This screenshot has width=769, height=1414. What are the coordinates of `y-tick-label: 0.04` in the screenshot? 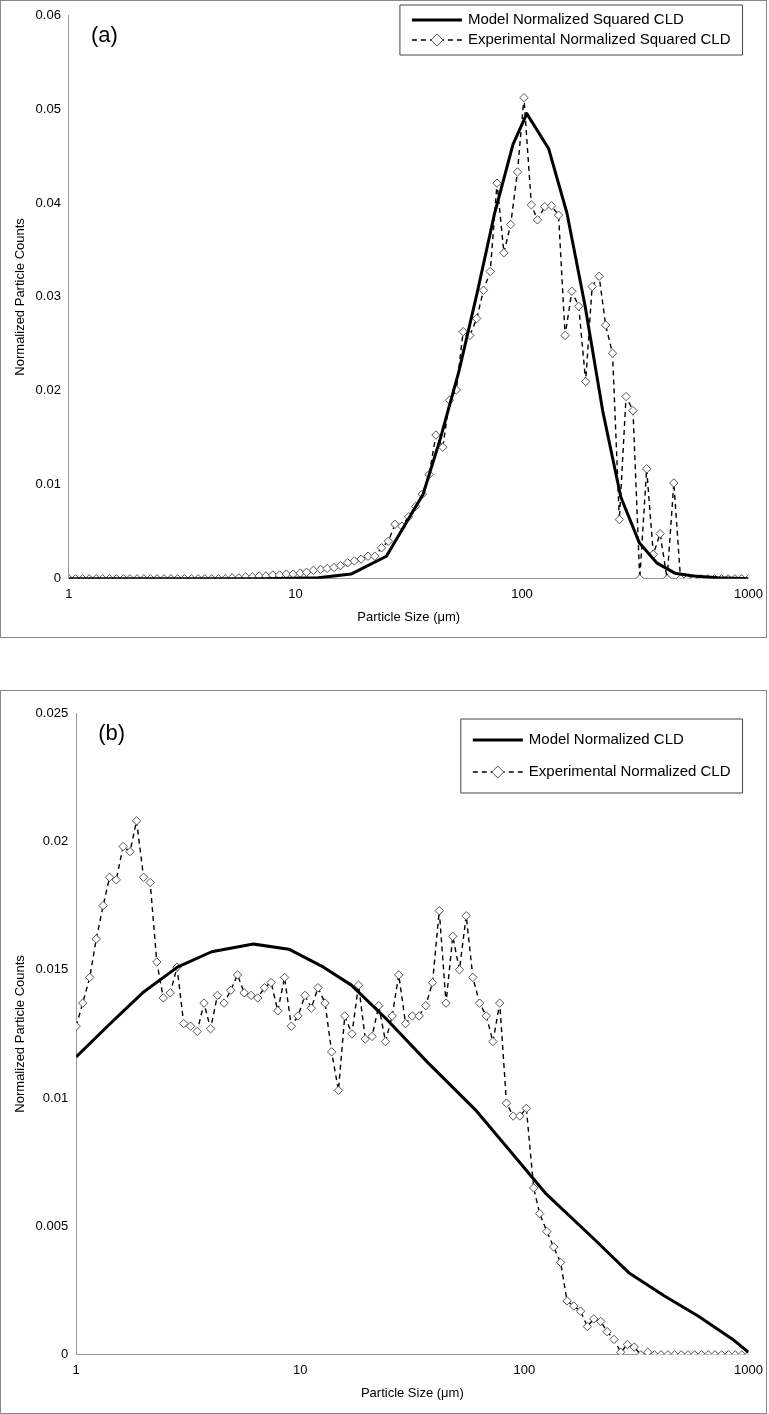 It's located at (48, 202).